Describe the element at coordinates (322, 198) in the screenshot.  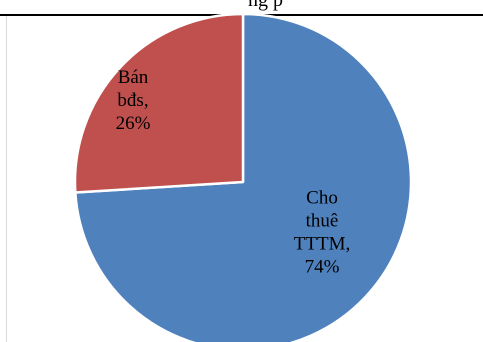
I see `pie-slice-label-line: Cho` at that location.